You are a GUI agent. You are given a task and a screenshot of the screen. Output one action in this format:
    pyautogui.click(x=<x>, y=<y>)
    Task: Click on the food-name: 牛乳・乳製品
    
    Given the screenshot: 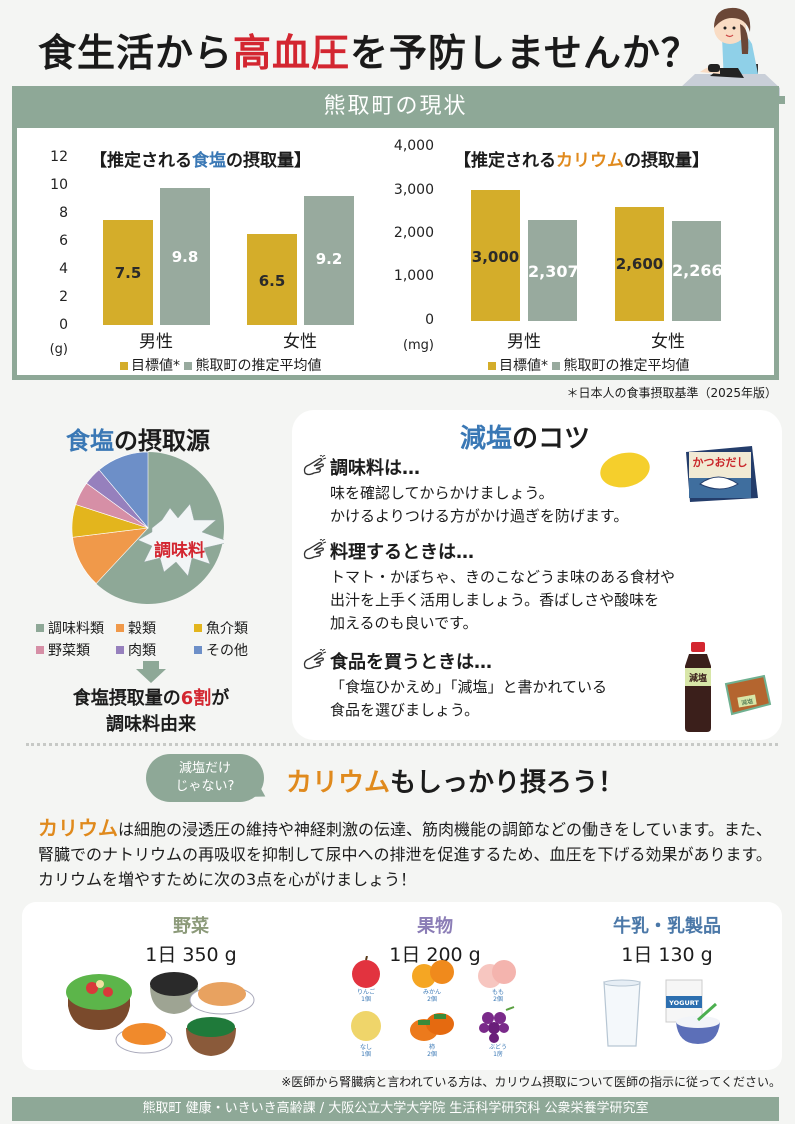 What is the action you would take?
    pyautogui.click(x=667, y=926)
    